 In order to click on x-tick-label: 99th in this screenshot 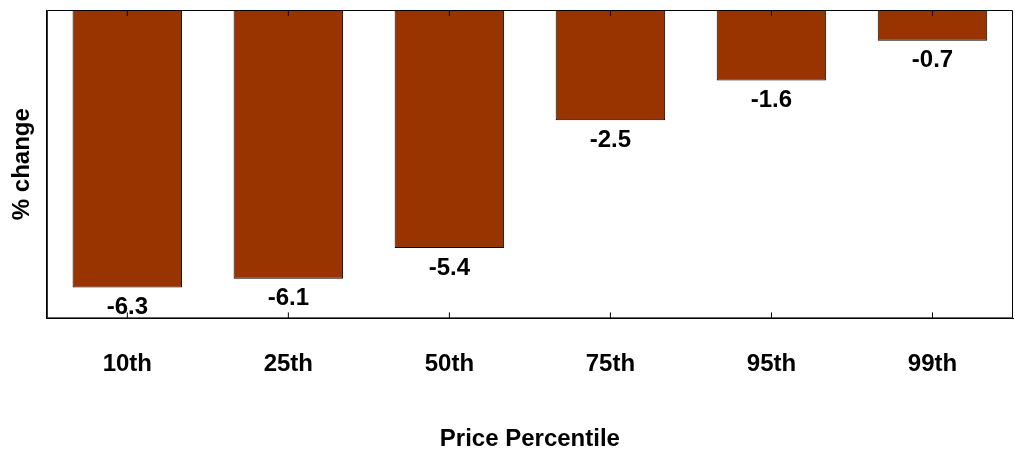, I will do `click(932, 363)`.